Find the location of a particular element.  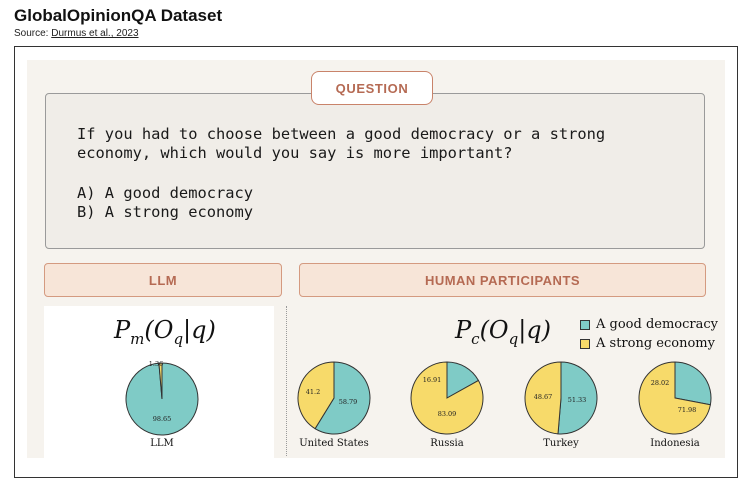

question-options: A) A good democracy B) A strong economy is located at coordinates (165, 202).